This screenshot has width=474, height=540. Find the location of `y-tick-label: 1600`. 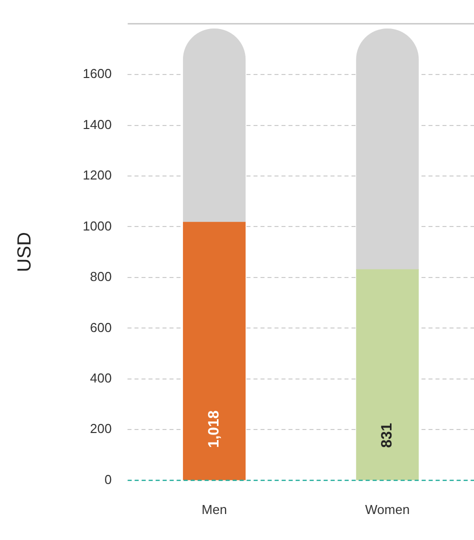

y-tick-label: 1600 is located at coordinates (97, 74).